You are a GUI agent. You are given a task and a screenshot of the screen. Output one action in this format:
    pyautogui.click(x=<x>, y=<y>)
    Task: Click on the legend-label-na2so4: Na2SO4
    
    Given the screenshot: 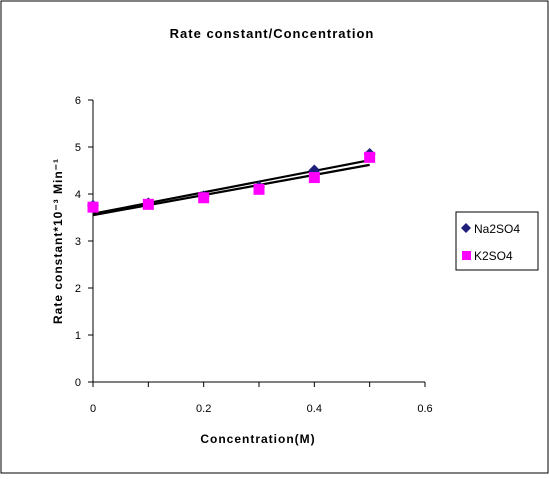 What is the action you would take?
    pyautogui.click(x=497, y=229)
    